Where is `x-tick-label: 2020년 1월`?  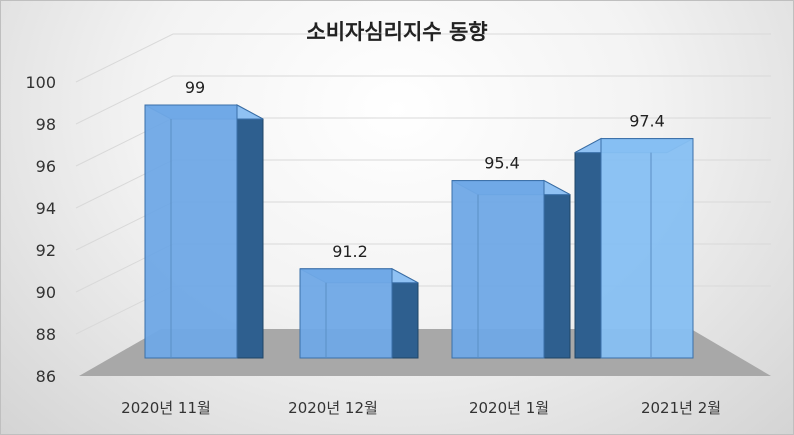 x-tick-label: 2020년 1월 is located at coordinates (509, 408).